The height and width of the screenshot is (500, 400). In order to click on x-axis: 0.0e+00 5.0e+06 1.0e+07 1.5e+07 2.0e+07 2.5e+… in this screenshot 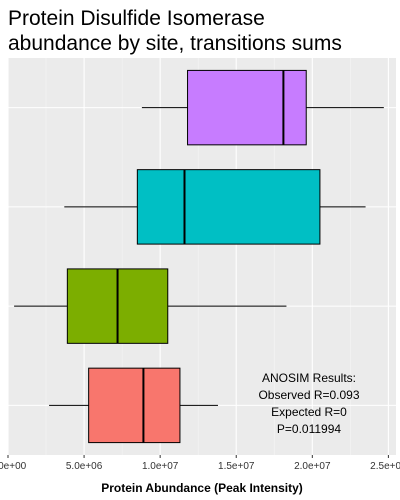, I will do `click(200, 463)`.